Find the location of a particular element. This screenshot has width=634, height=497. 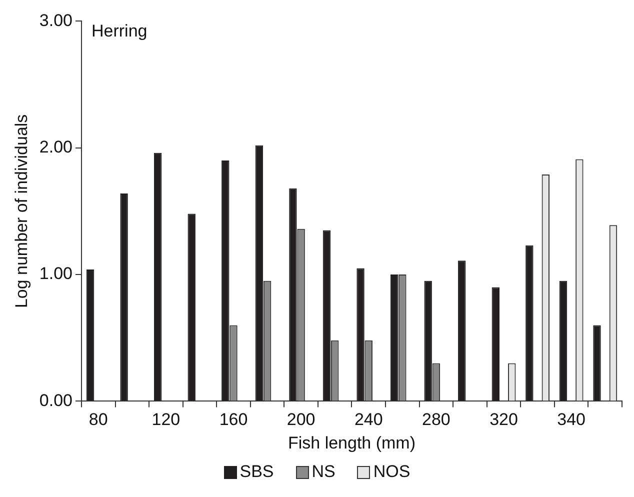

x-axis-title: Fish length (mm) is located at coordinates (352, 442).